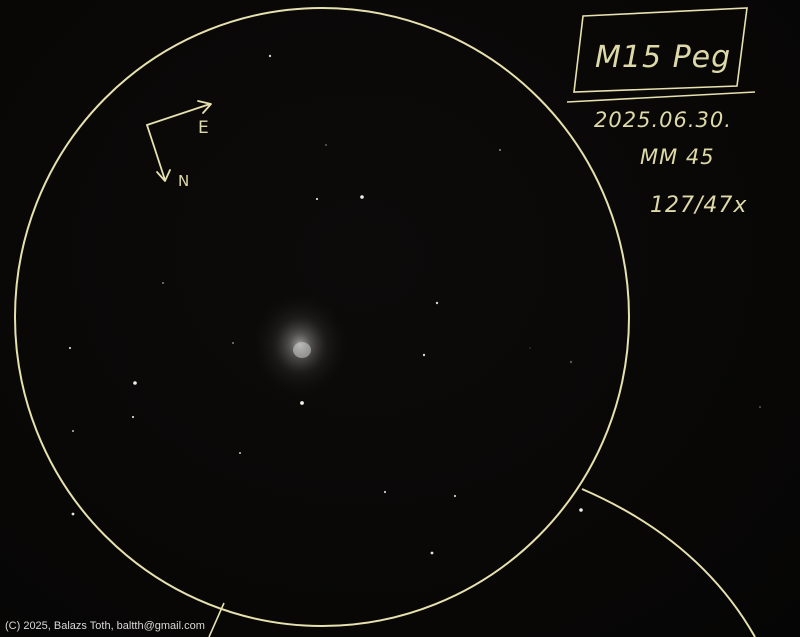  I want to click on observation-date: 2025.06.30., so click(663, 120).